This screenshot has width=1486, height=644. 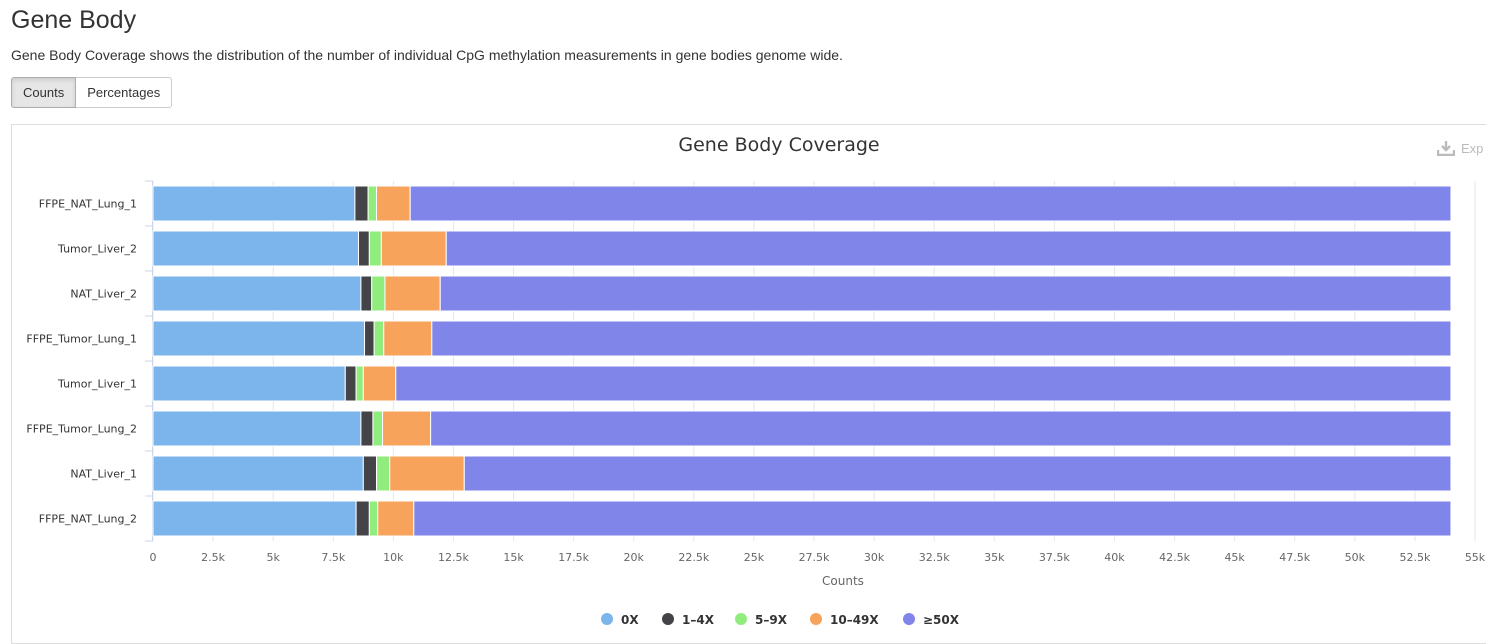 I want to click on x-tick-label: 7.5k, so click(x=333, y=557).